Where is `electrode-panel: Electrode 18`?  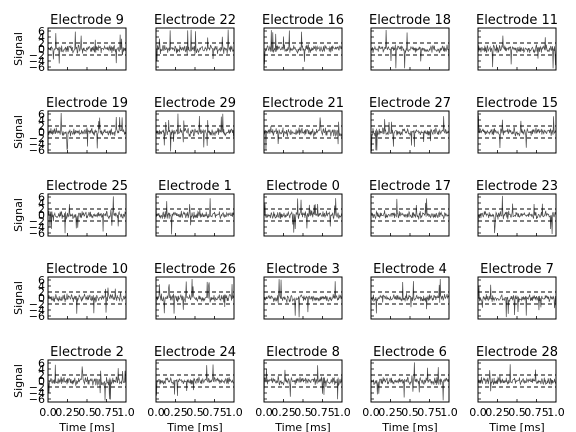
electrode-panel: Electrode 18 is located at coordinates (410, 42).